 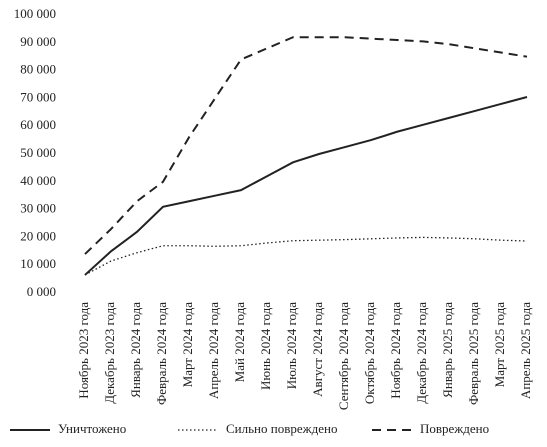 What do you see at coordinates (35, 13) in the screenshot?
I see `y-tick-label: 100 000` at bounding box center [35, 13].